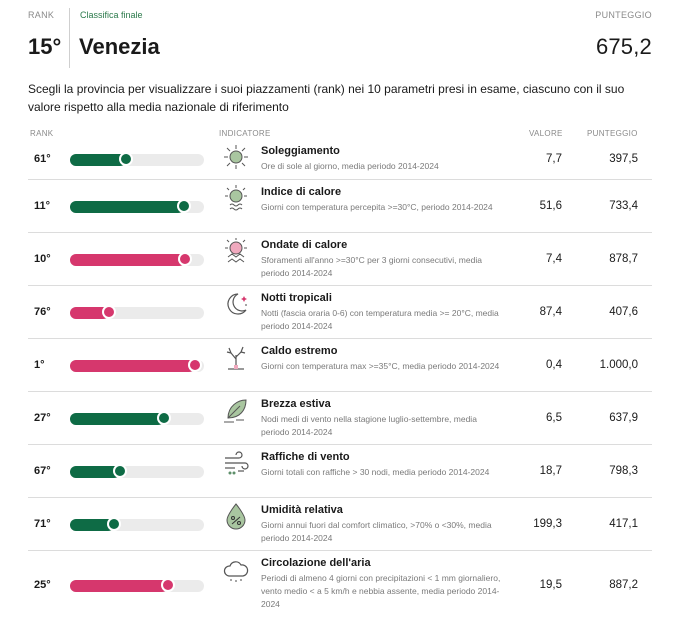 Image resolution: width=680 pixels, height=619 pixels. What do you see at coordinates (623, 524) in the screenshot?
I see `indicator-score: 417,1` at bounding box center [623, 524].